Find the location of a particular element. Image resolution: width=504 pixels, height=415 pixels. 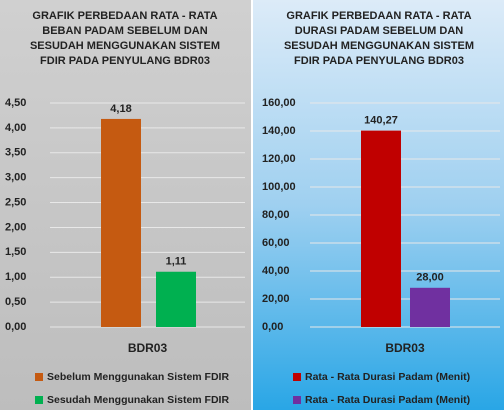

legend-label: Sesudah Menggunakan Sistem FDIR is located at coordinates (138, 400).